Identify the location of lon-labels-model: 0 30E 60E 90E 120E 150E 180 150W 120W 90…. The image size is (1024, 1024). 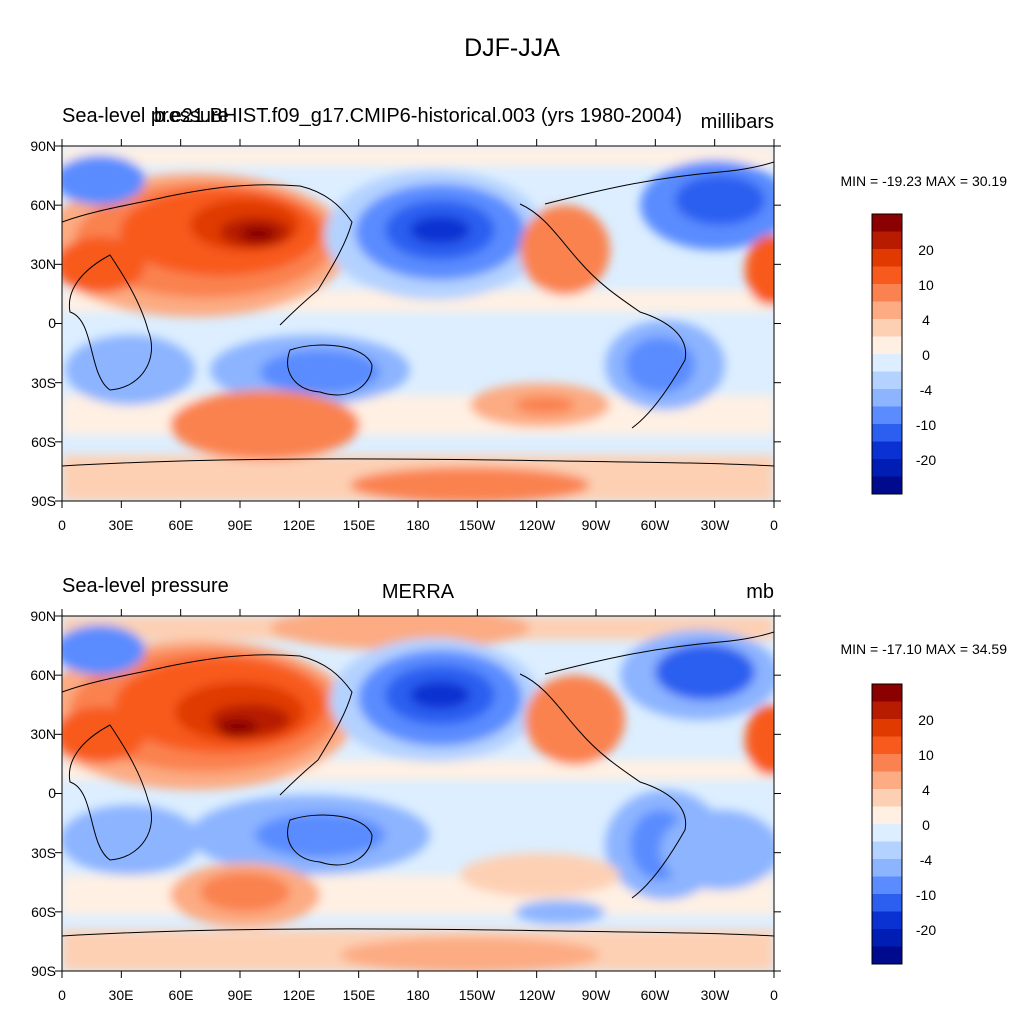
(418, 525).